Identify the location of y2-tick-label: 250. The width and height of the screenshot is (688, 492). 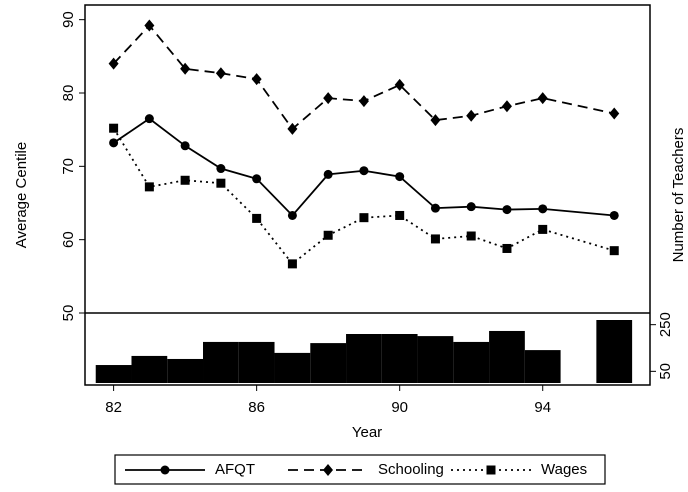
(665, 324).